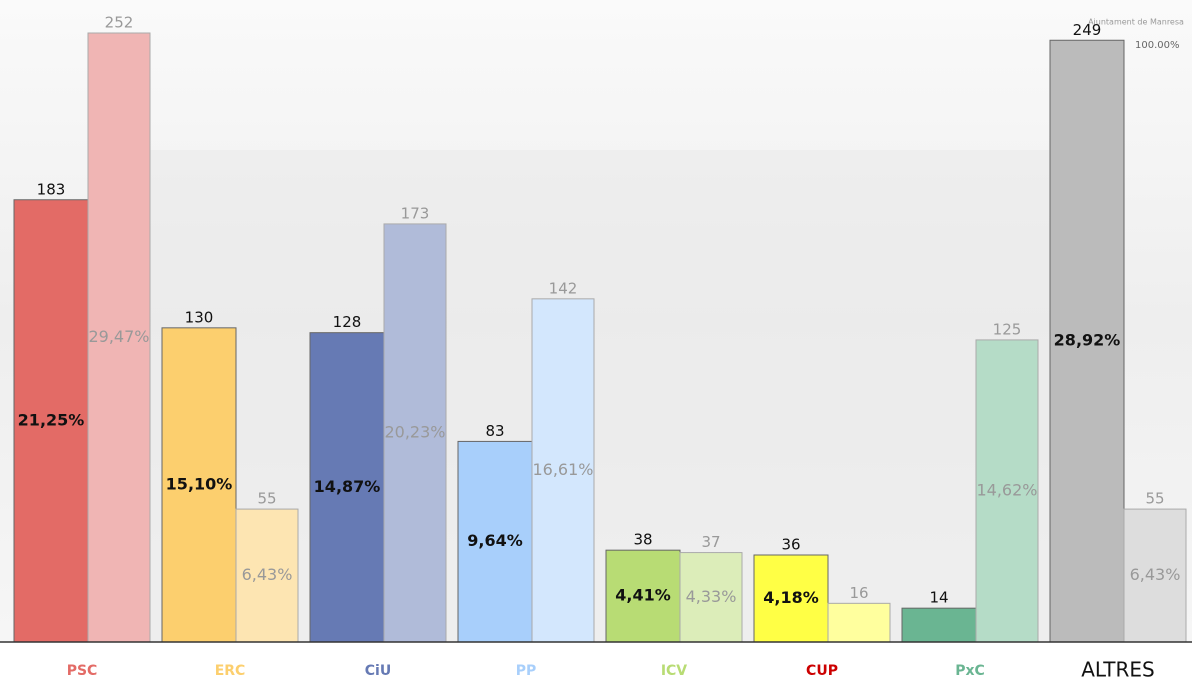  I want to click on percent-label: 4,33%, so click(711, 596).